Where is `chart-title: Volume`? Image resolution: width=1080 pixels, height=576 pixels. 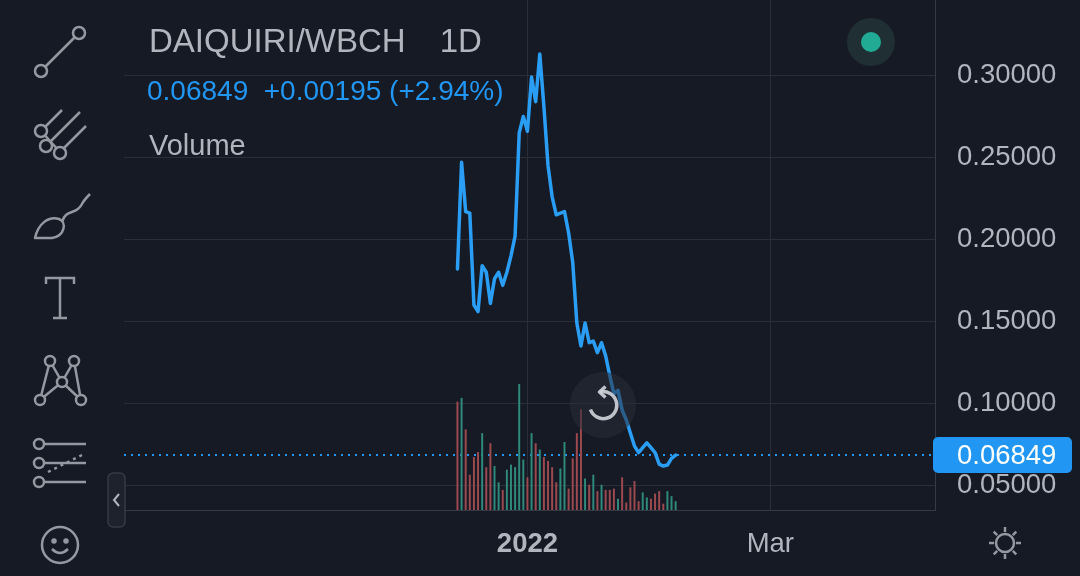 chart-title: Volume is located at coordinates (197, 145).